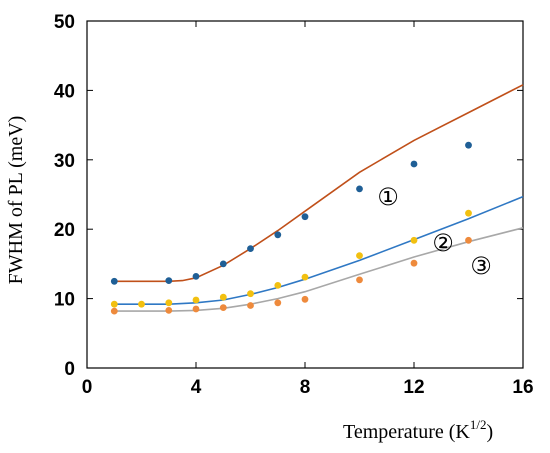  What do you see at coordinates (413, 387) in the screenshot?
I see `x-tick-label: 12` at bounding box center [413, 387].